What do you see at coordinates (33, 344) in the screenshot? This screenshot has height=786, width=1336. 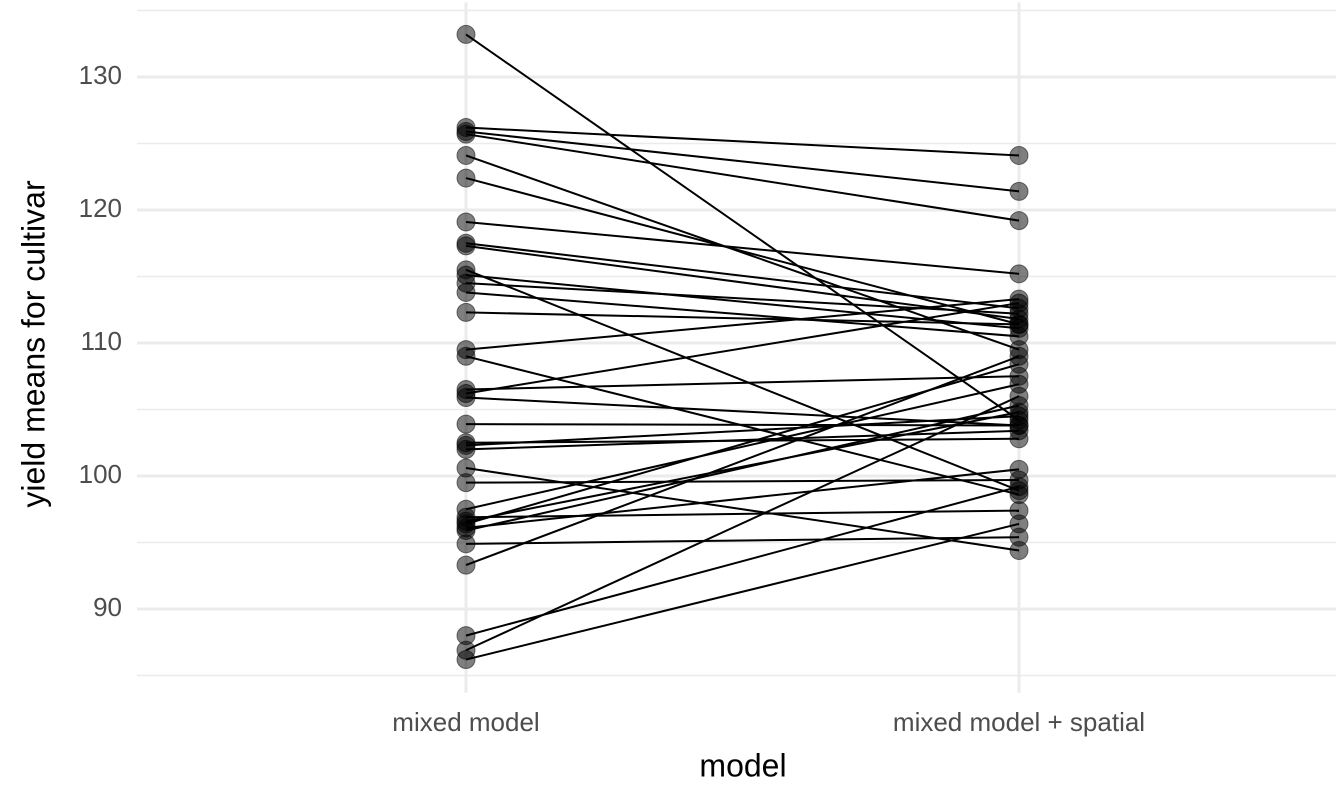 I see `y-axis-title: yield means for cultivar` at bounding box center [33, 344].